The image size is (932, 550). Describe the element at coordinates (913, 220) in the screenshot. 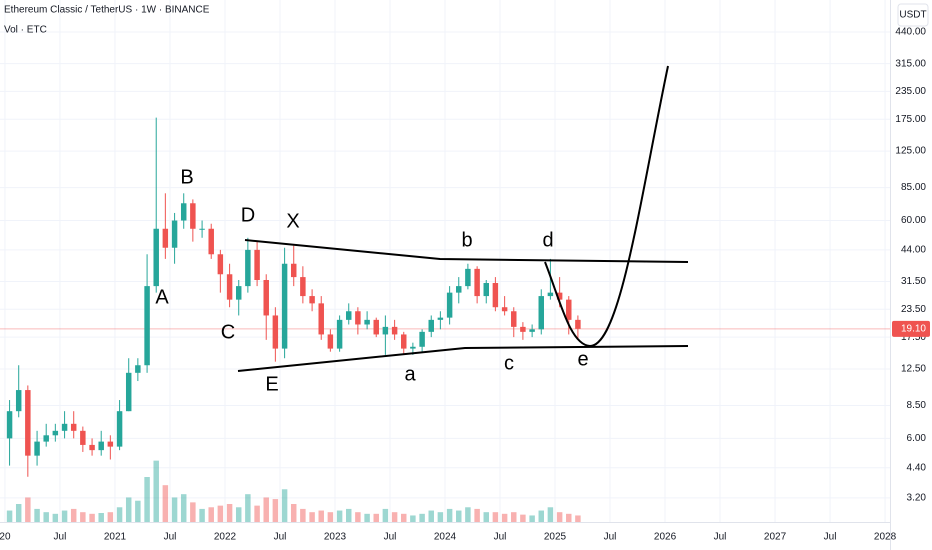

I see `y-tick-label: 60.00` at that location.